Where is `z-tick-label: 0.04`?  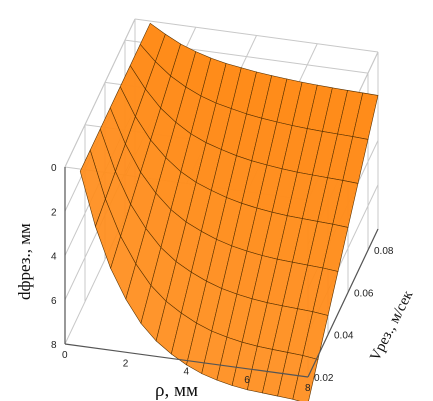 z-tick-label: 0.04 is located at coordinates (344, 336).